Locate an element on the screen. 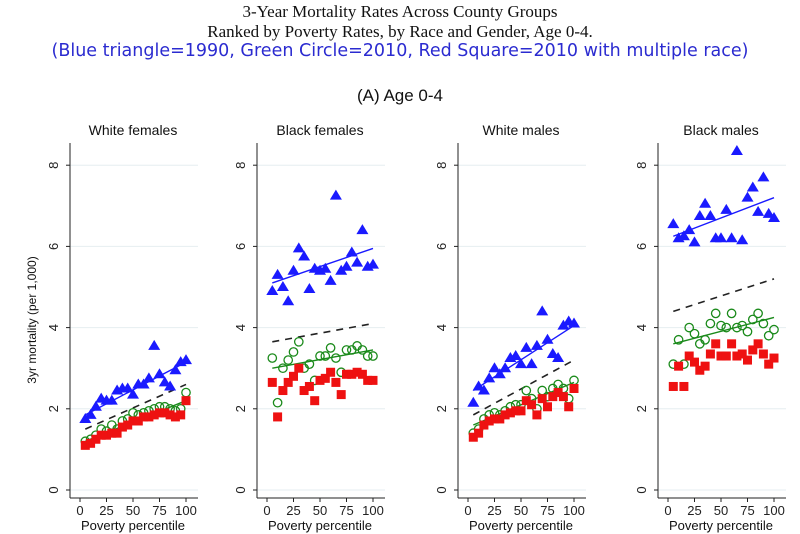  x-tick-label: 100 is located at coordinates (186, 510).